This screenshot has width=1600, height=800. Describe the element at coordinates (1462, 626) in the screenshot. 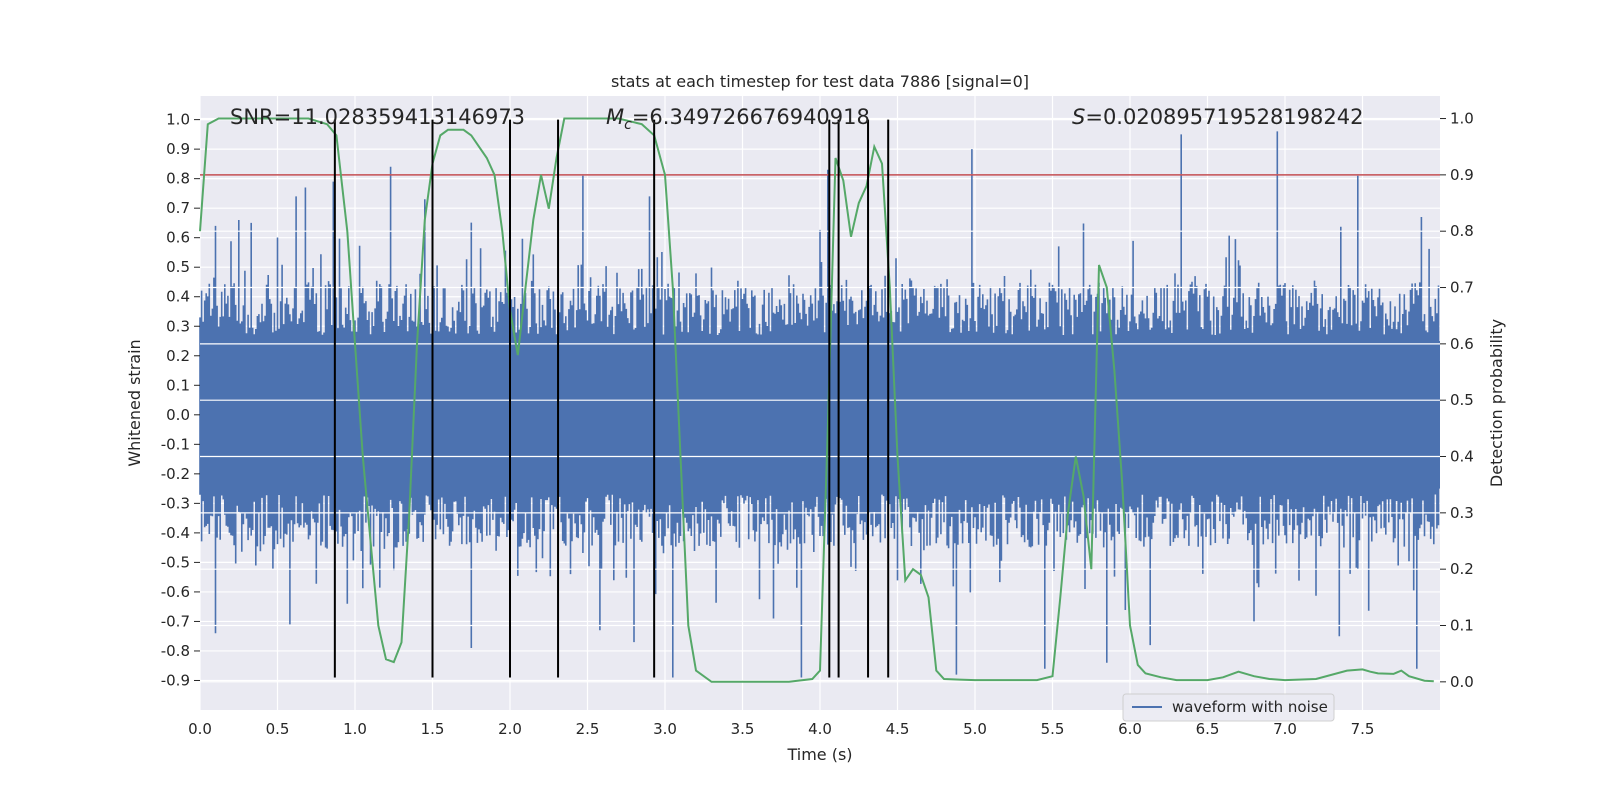

I see `y2-tick-label: 0.1` at that location.